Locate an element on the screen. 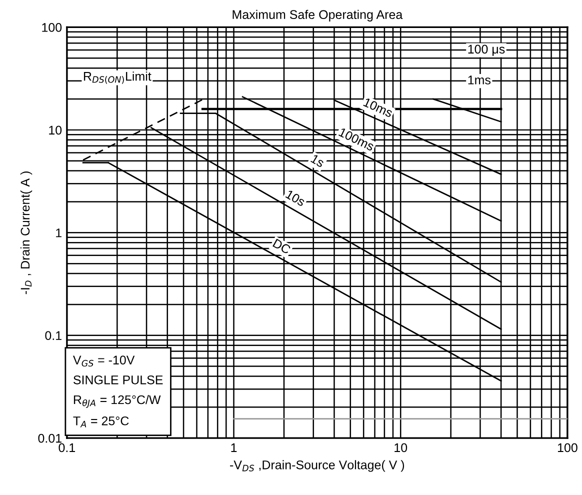 The width and height of the screenshot is (582, 495). x-axis-title: -V$_{DS}$ ,Drain-Source Voltage( V ) is located at coordinates (317, 466).